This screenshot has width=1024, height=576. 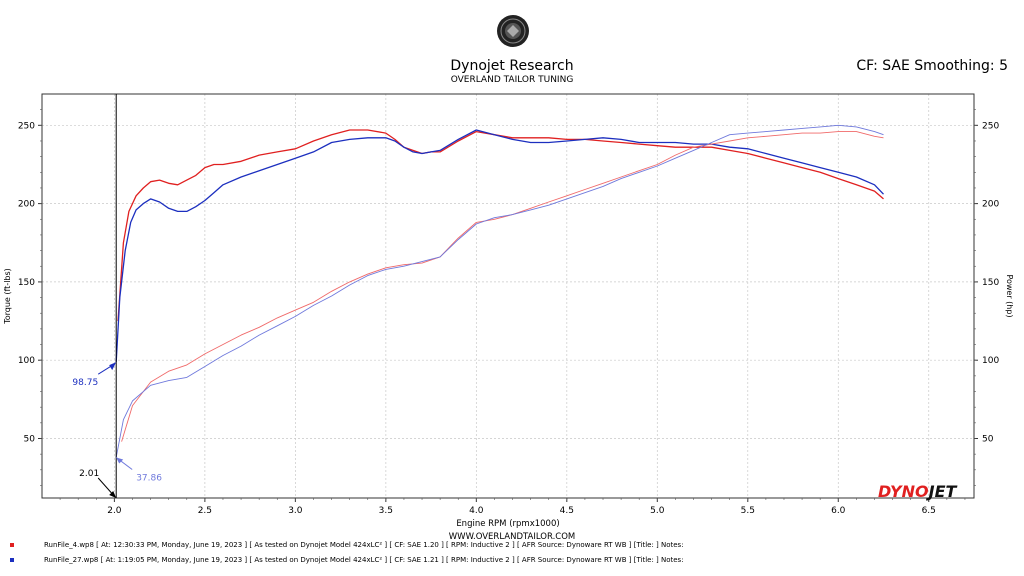 What do you see at coordinates (26, 205) in the screenshot?
I see `y-tick-label-left: 200` at bounding box center [26, 205].